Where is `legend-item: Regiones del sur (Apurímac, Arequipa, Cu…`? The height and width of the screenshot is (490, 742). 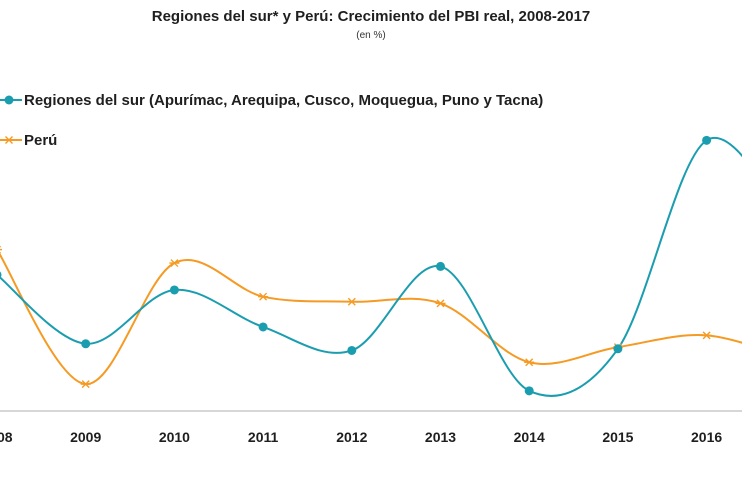 legend-item: Regiones del sur (Apurímac, Arequipa, Cu… is located at coordinates (271, 100).